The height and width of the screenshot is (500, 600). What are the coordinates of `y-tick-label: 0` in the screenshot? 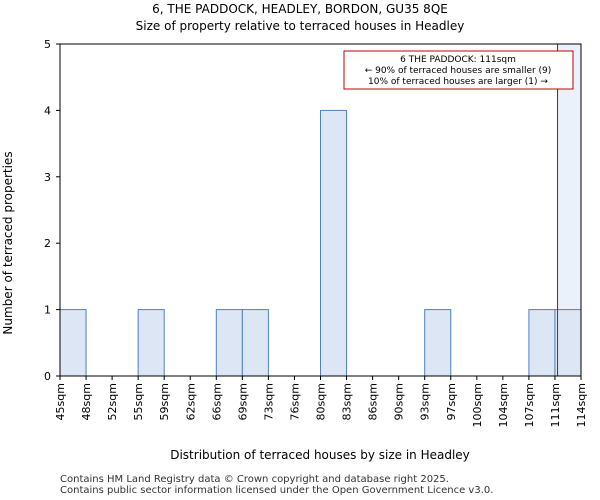 It's located at (47, 376).